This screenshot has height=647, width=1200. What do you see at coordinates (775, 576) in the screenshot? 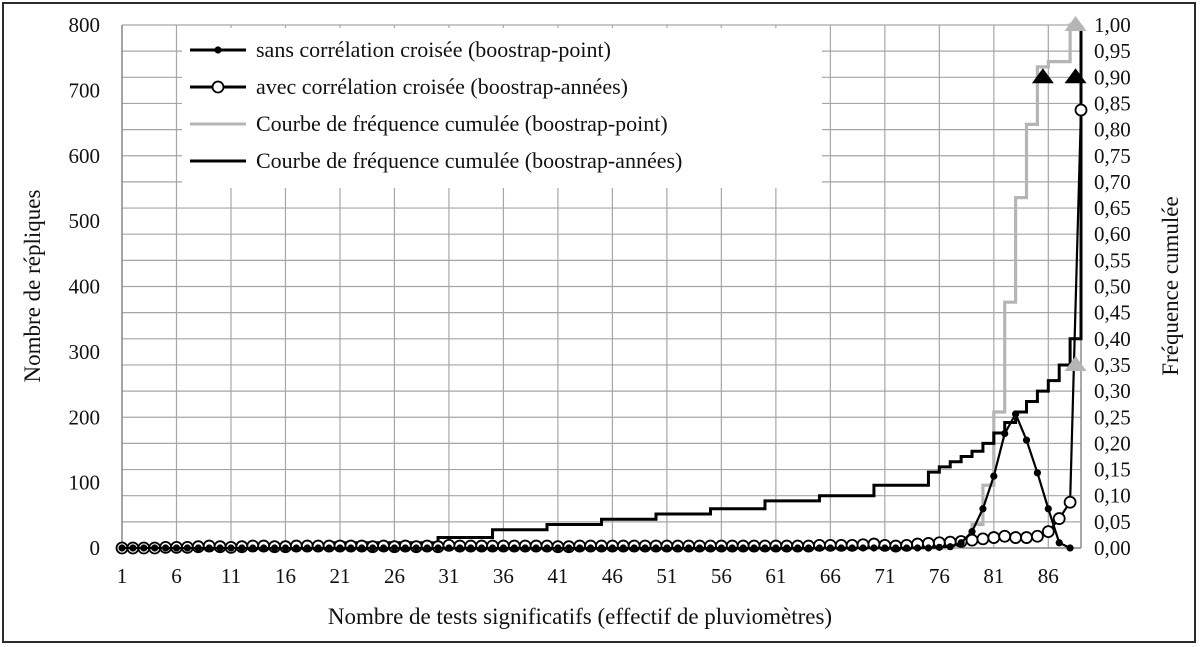
I see `x-tick-label: 61` at bounding box center [775, 576].